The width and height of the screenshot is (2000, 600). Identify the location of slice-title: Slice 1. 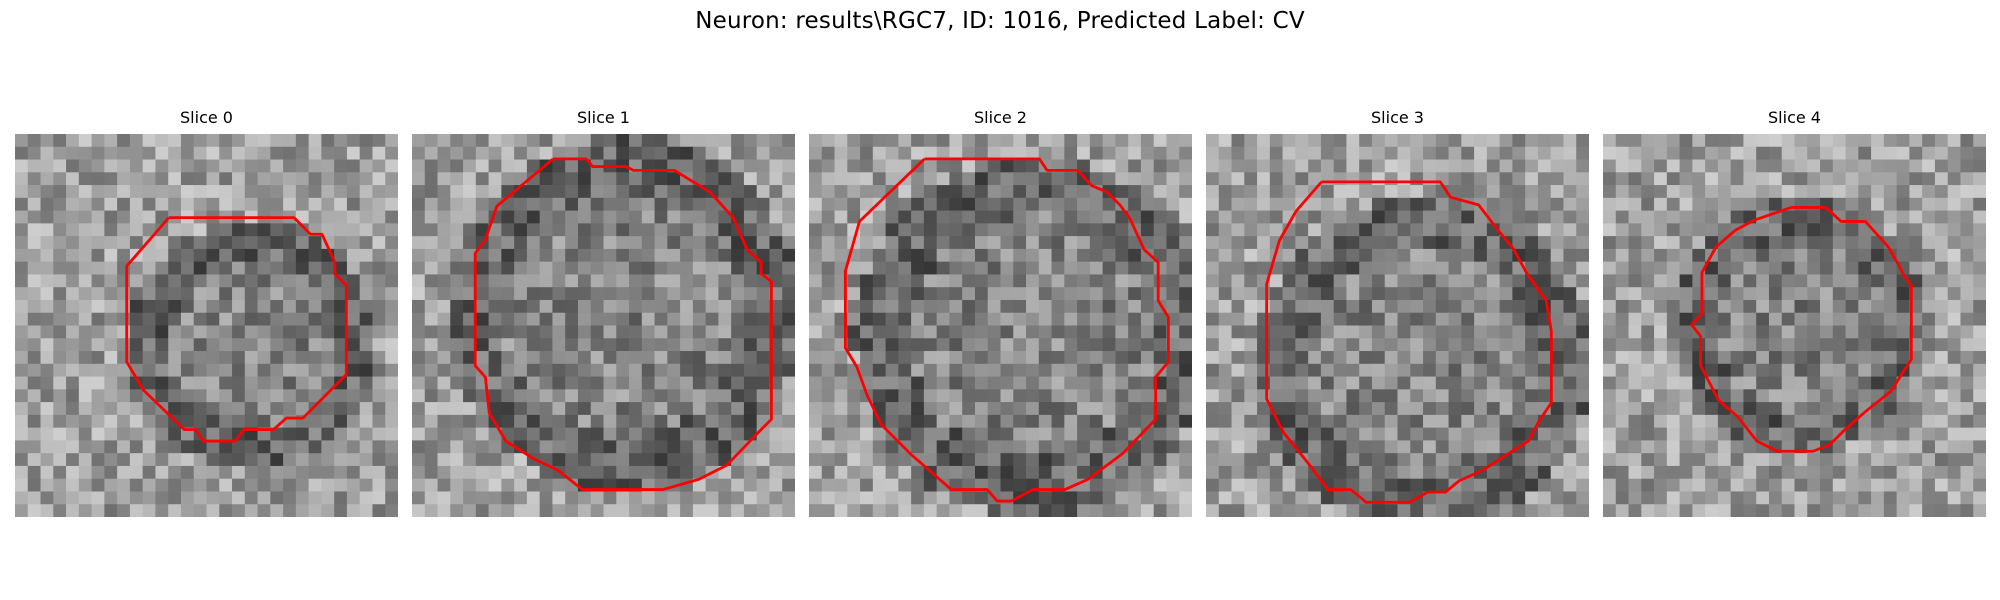
(603, 117).